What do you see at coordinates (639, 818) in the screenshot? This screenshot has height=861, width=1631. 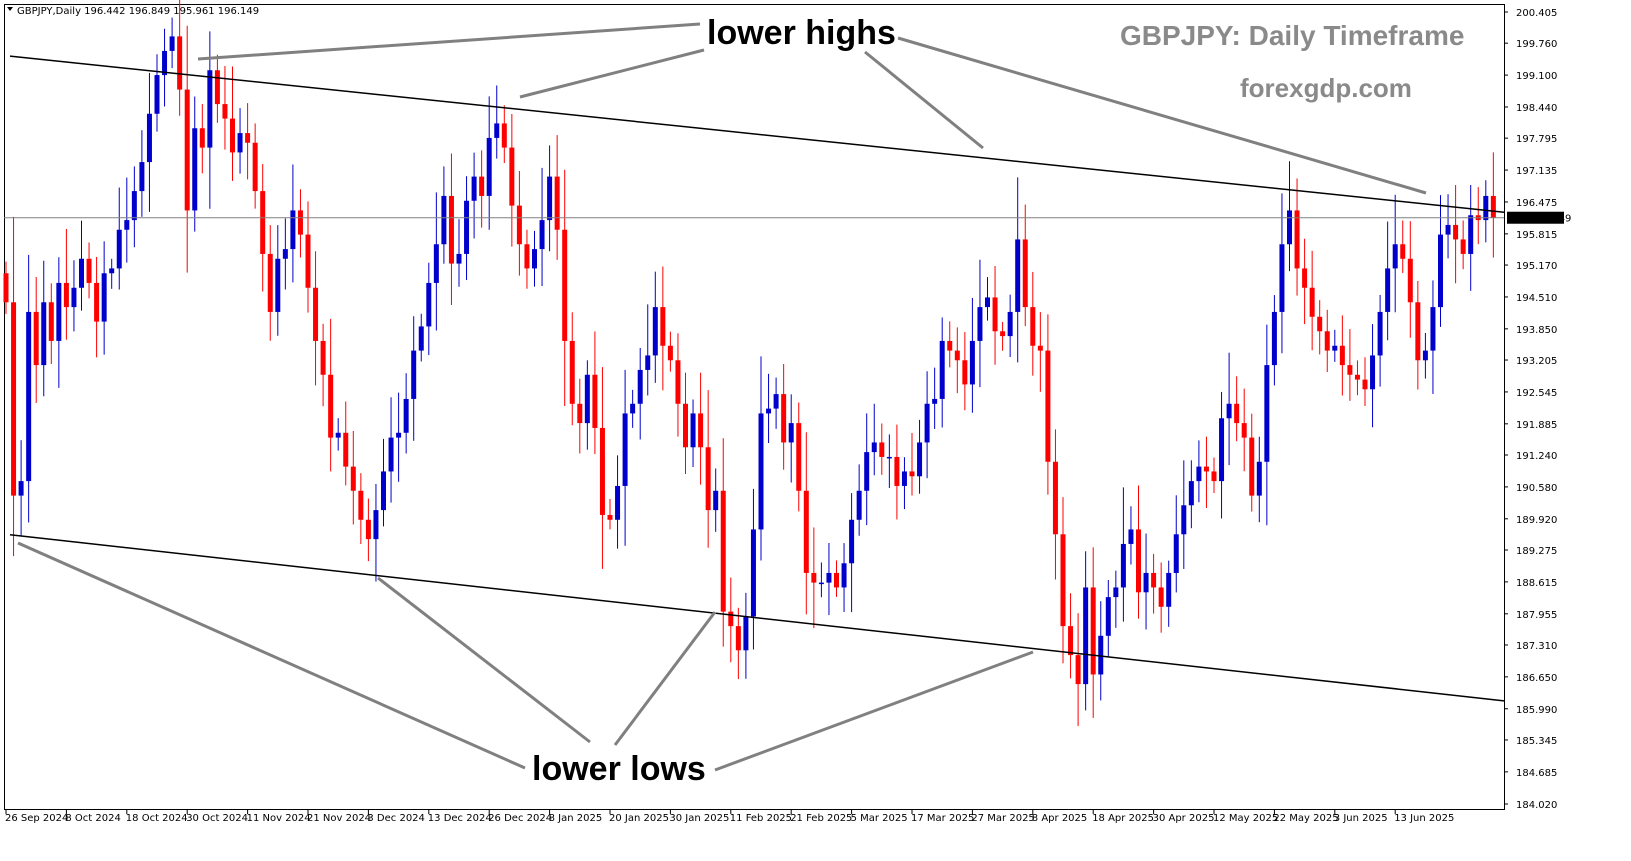 I see `time-tick-label: 20 Jan 2025` at bounding box center [639, 818].